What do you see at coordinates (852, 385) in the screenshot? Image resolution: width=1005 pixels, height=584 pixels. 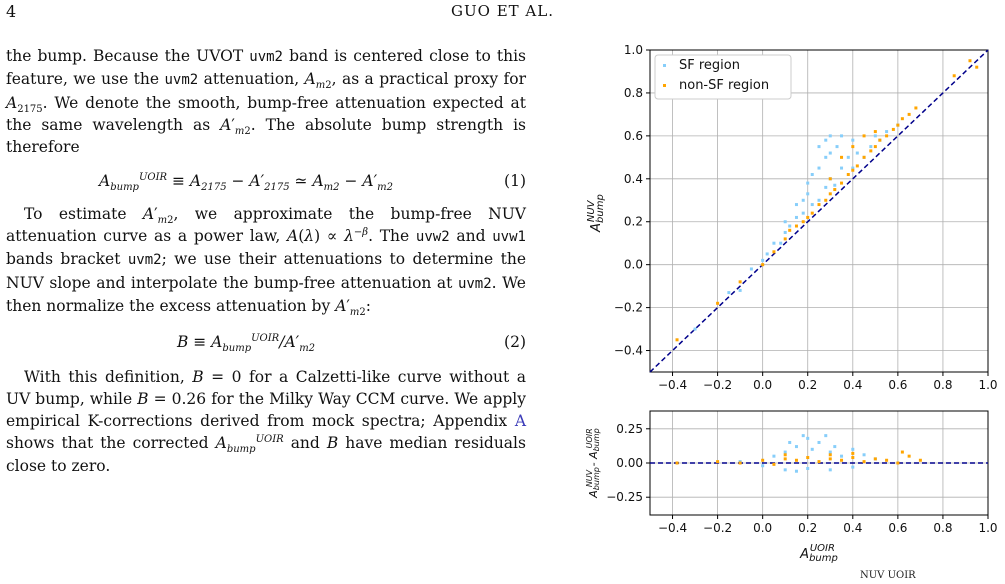 I see `x-tick-label: 0.4` at bounding box center [852, 385].